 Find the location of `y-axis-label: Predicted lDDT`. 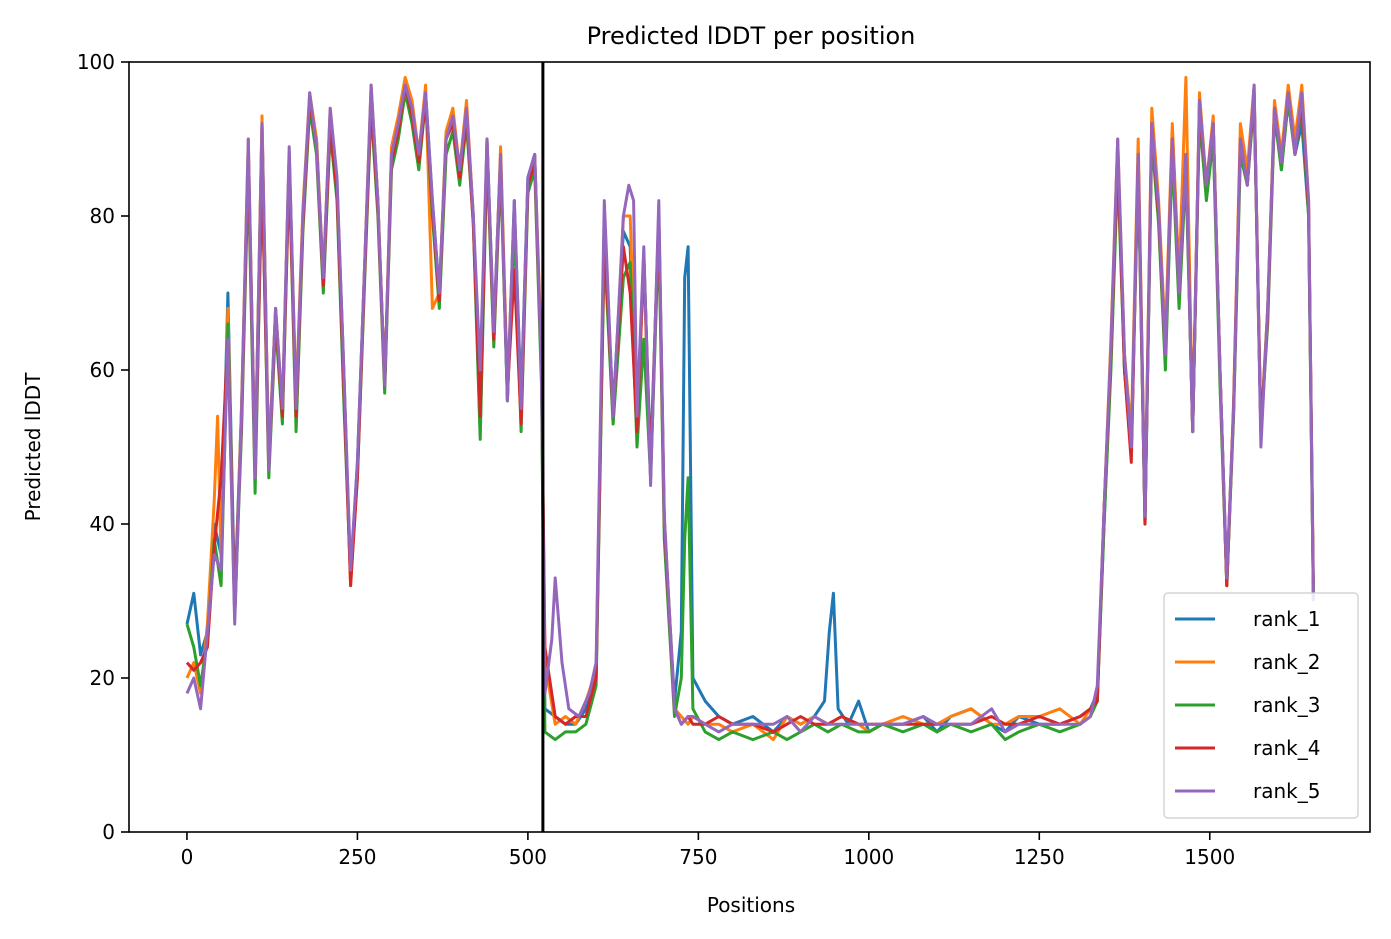

y-axis-label: Predicted lDDT is located at coordinates (33, 447).